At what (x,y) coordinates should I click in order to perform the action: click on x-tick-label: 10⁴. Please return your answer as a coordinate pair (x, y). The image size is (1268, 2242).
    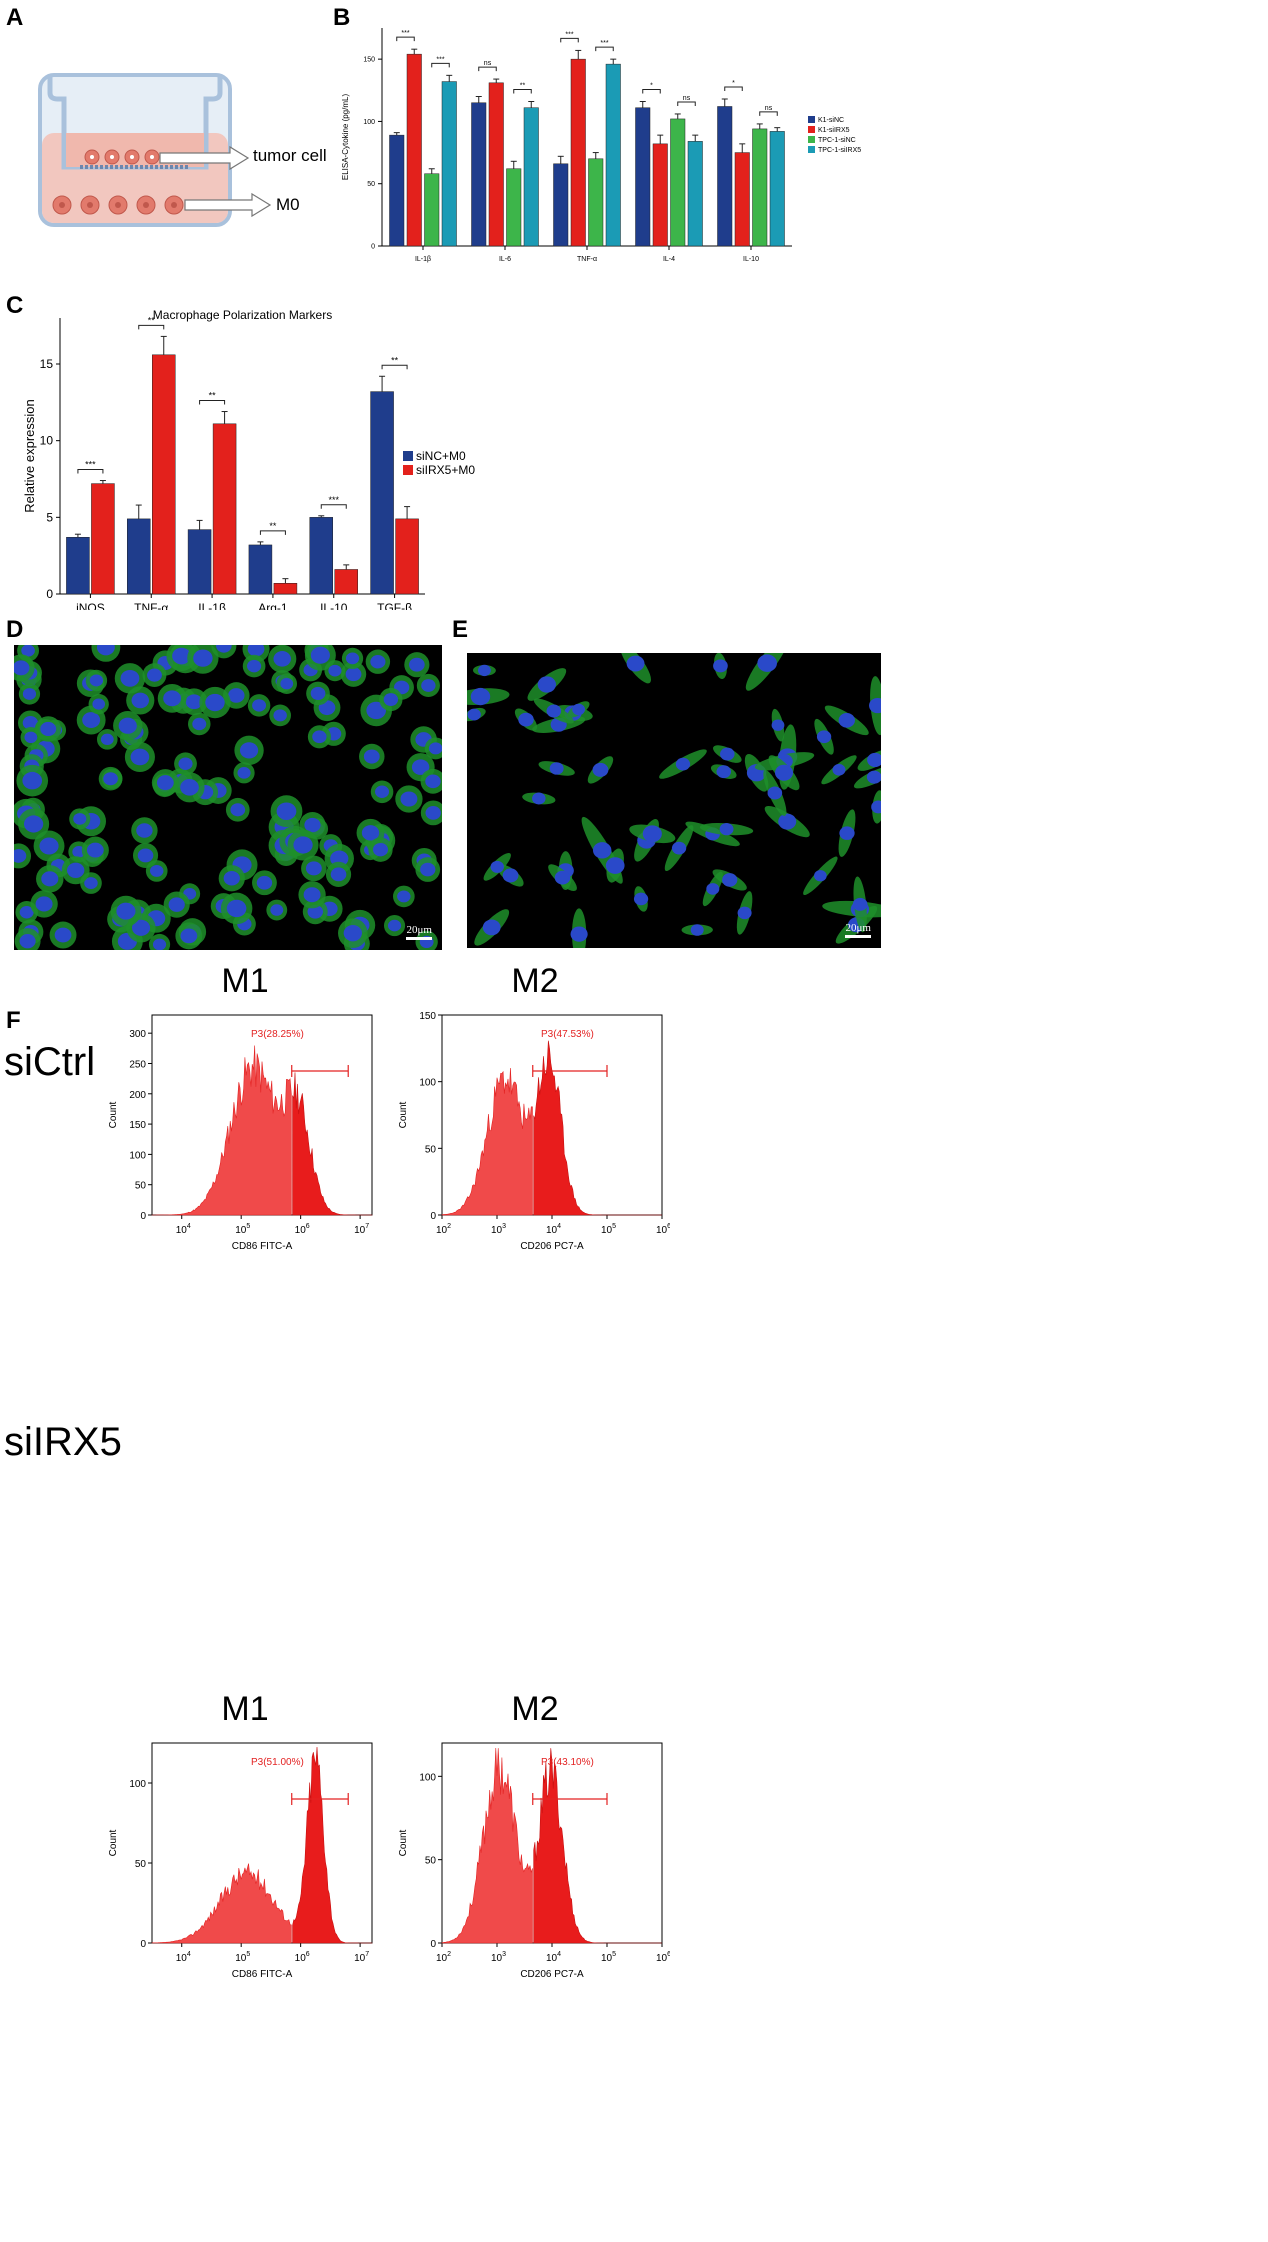
    Looking at the image, I should click on (553, 1229).